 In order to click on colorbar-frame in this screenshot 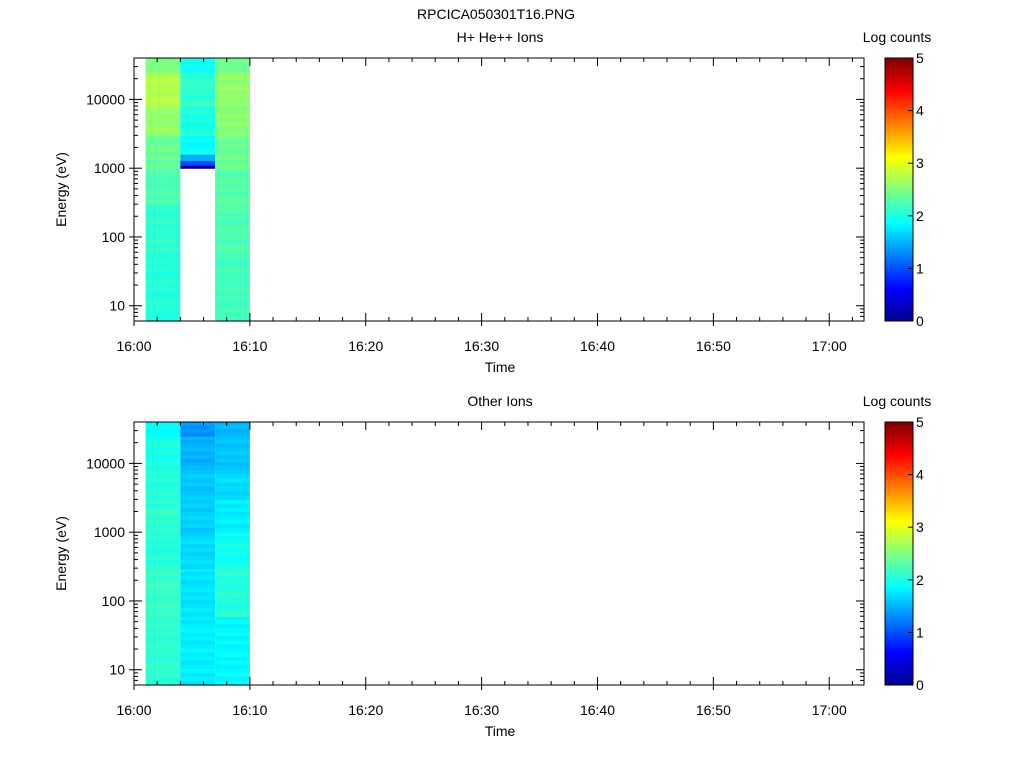, I will do `click(899, 553)`.